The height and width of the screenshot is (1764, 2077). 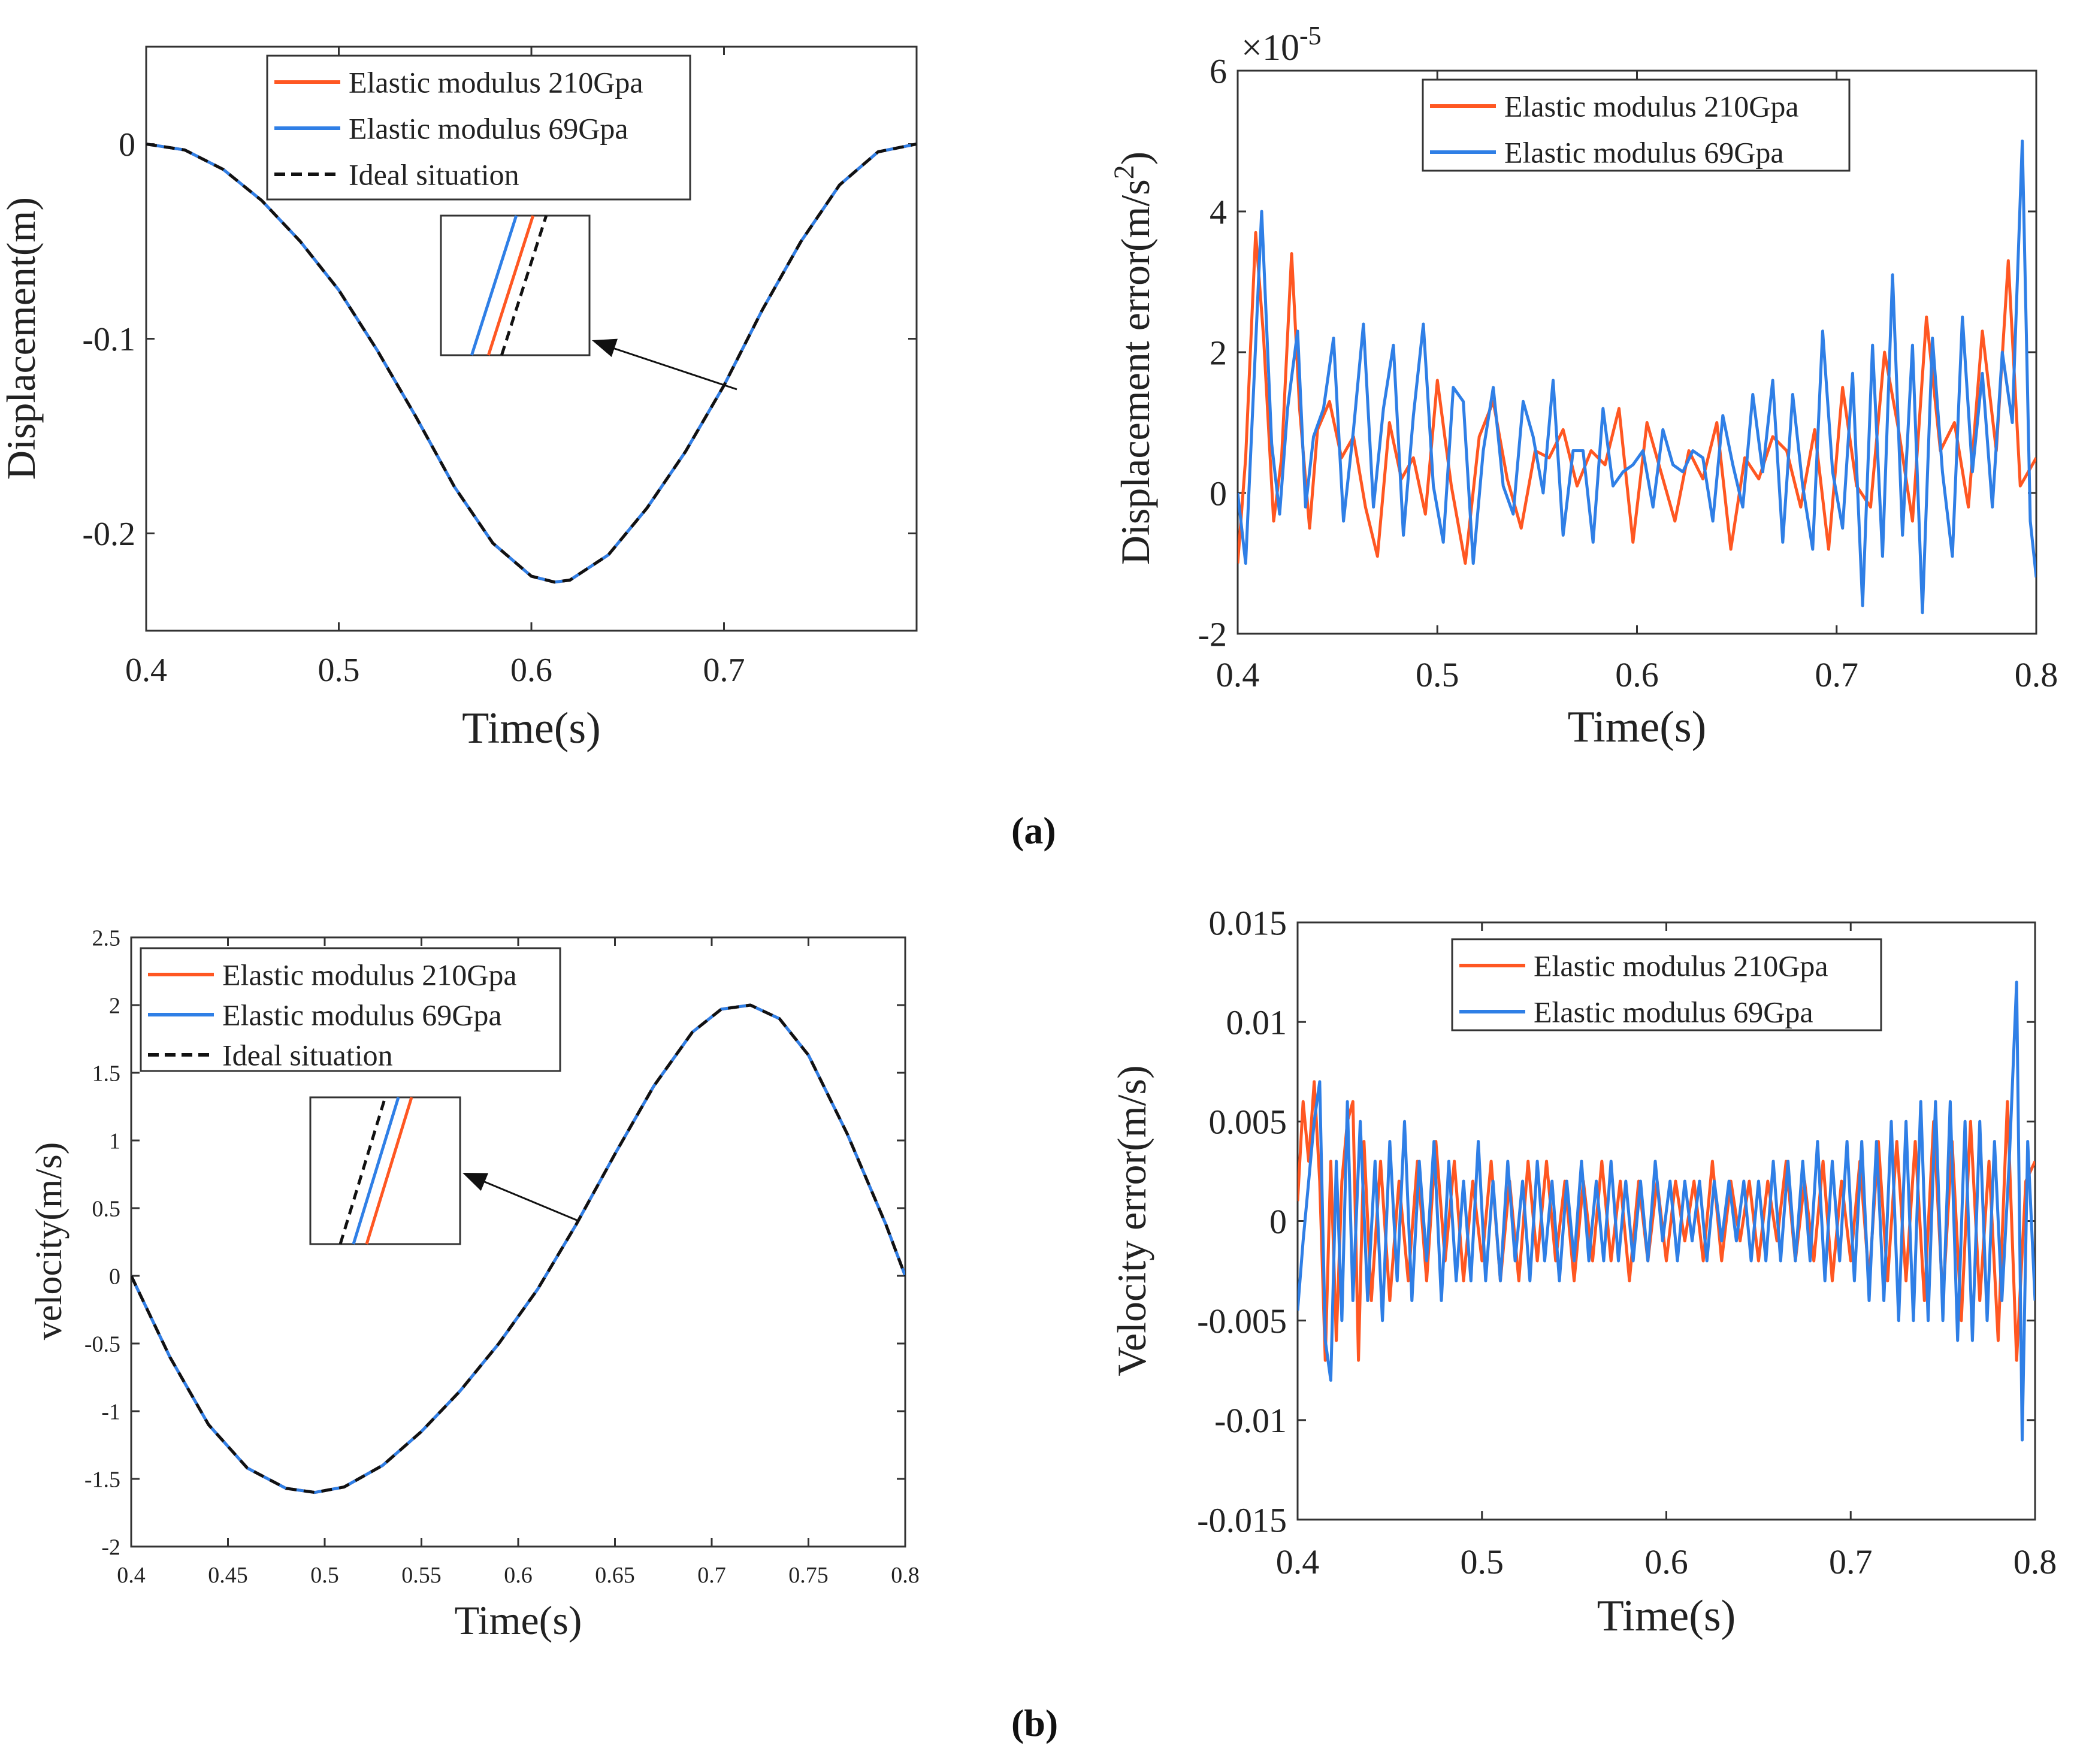 I want to click on y-tick-label: 0.01, so click(x=1256, y=1022).